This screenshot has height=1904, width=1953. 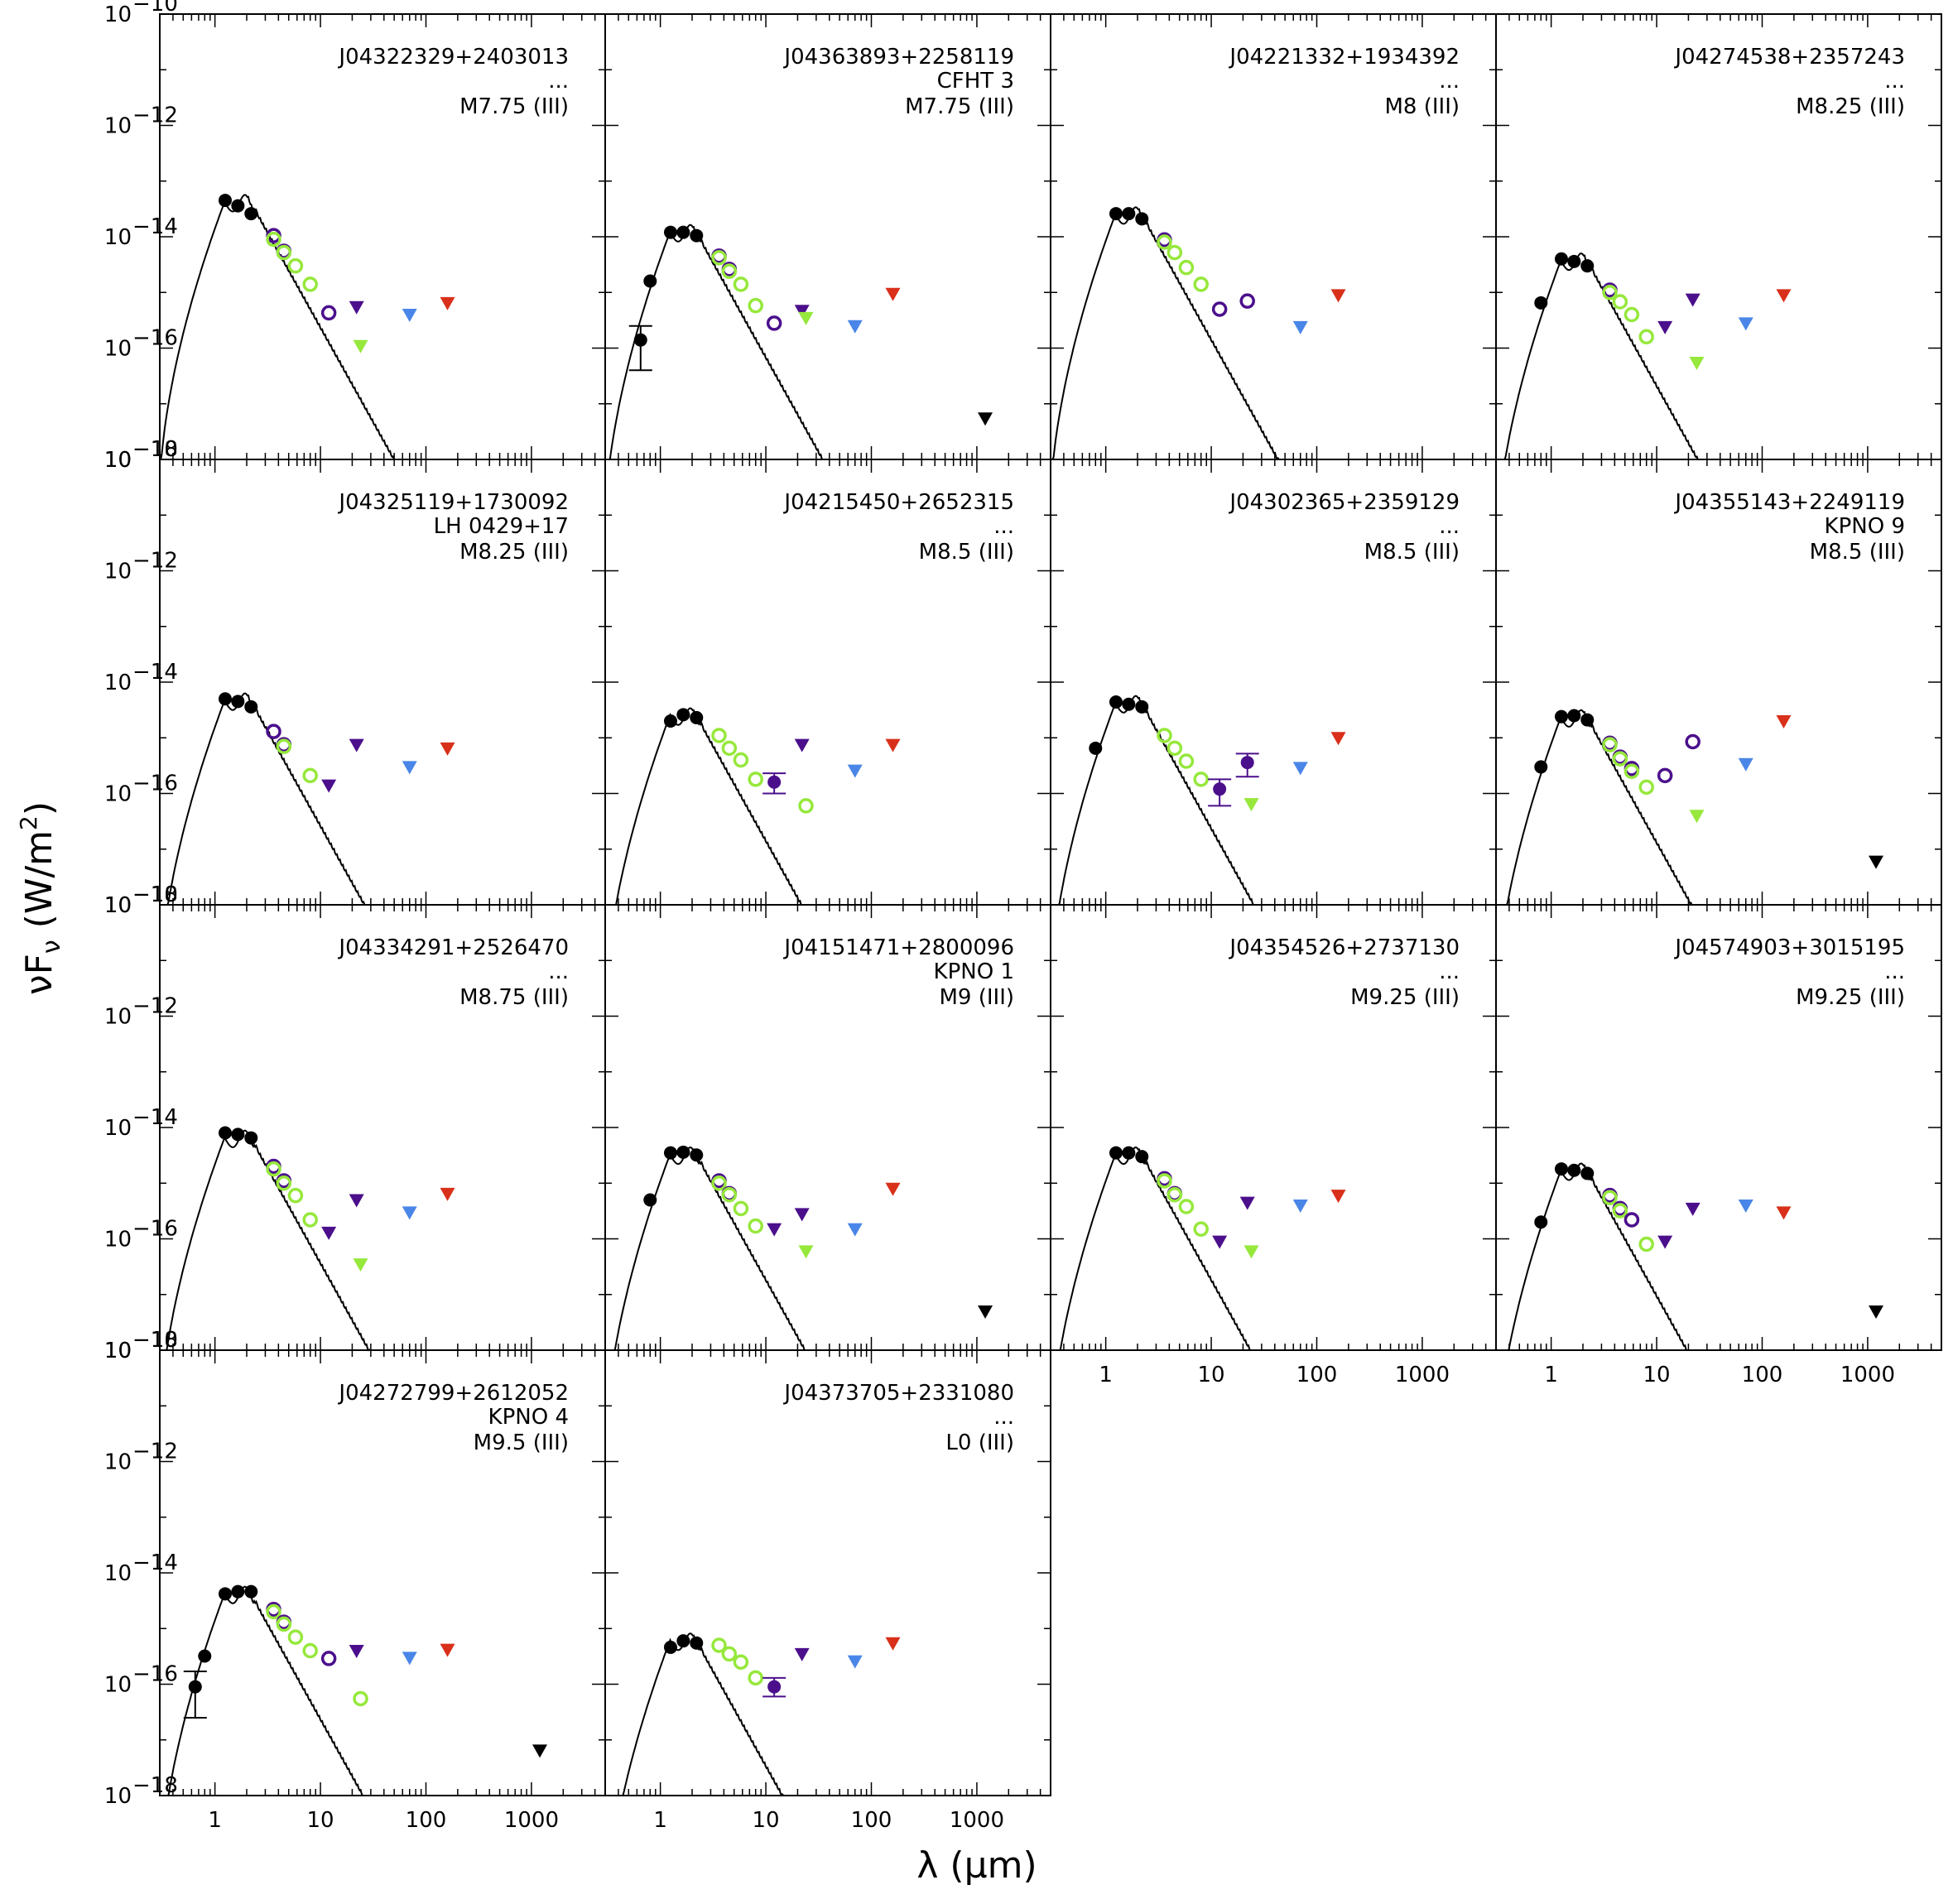 I want to click on panel-sptype: M8 (III), so click(x=1422, y=106).